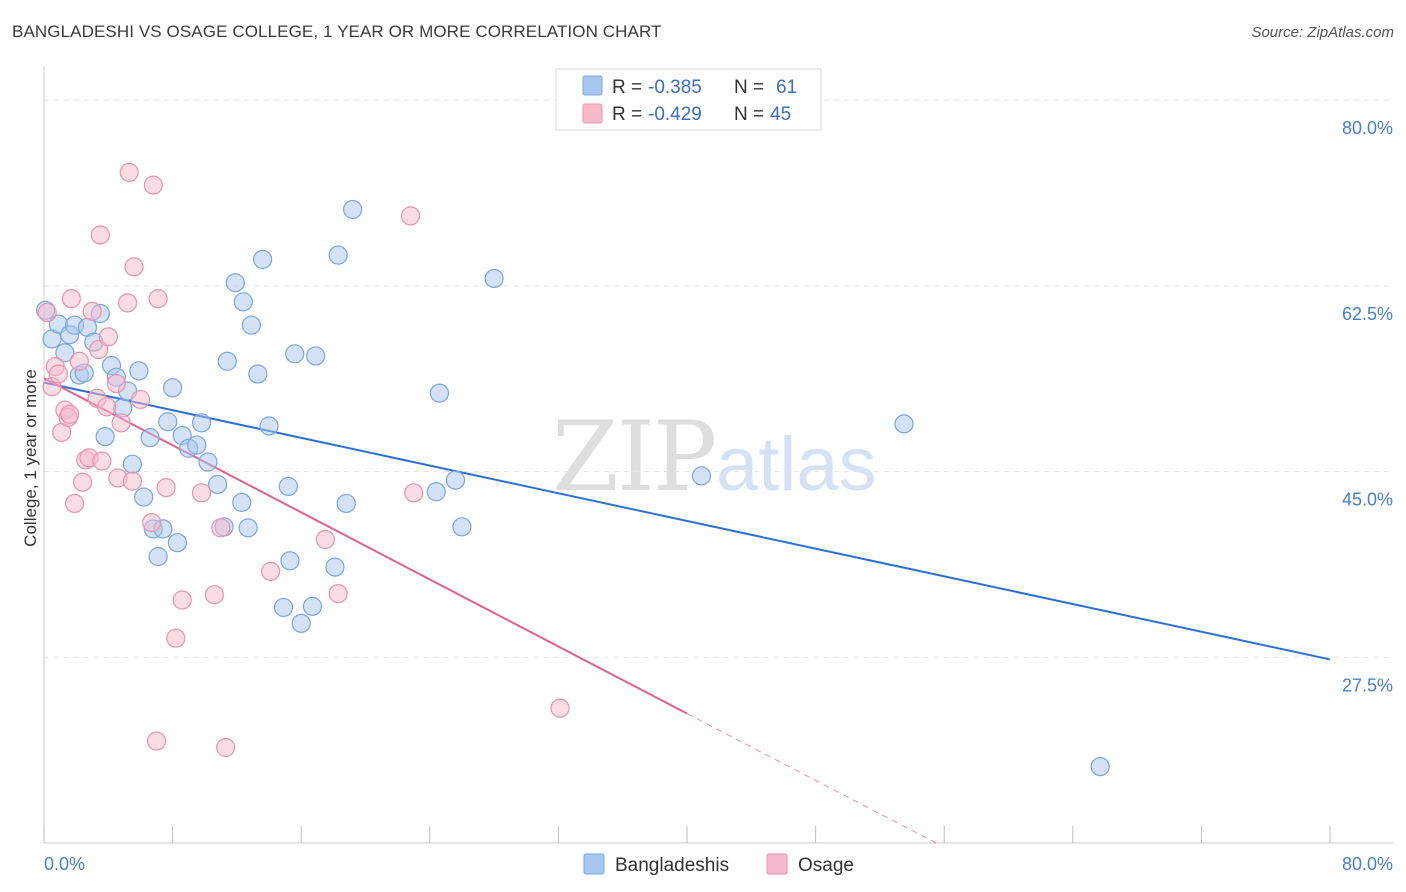  Describe the element at coordinates (780, 114) in the screenshot. I see `legend-n-value-pink: 45` at that location.